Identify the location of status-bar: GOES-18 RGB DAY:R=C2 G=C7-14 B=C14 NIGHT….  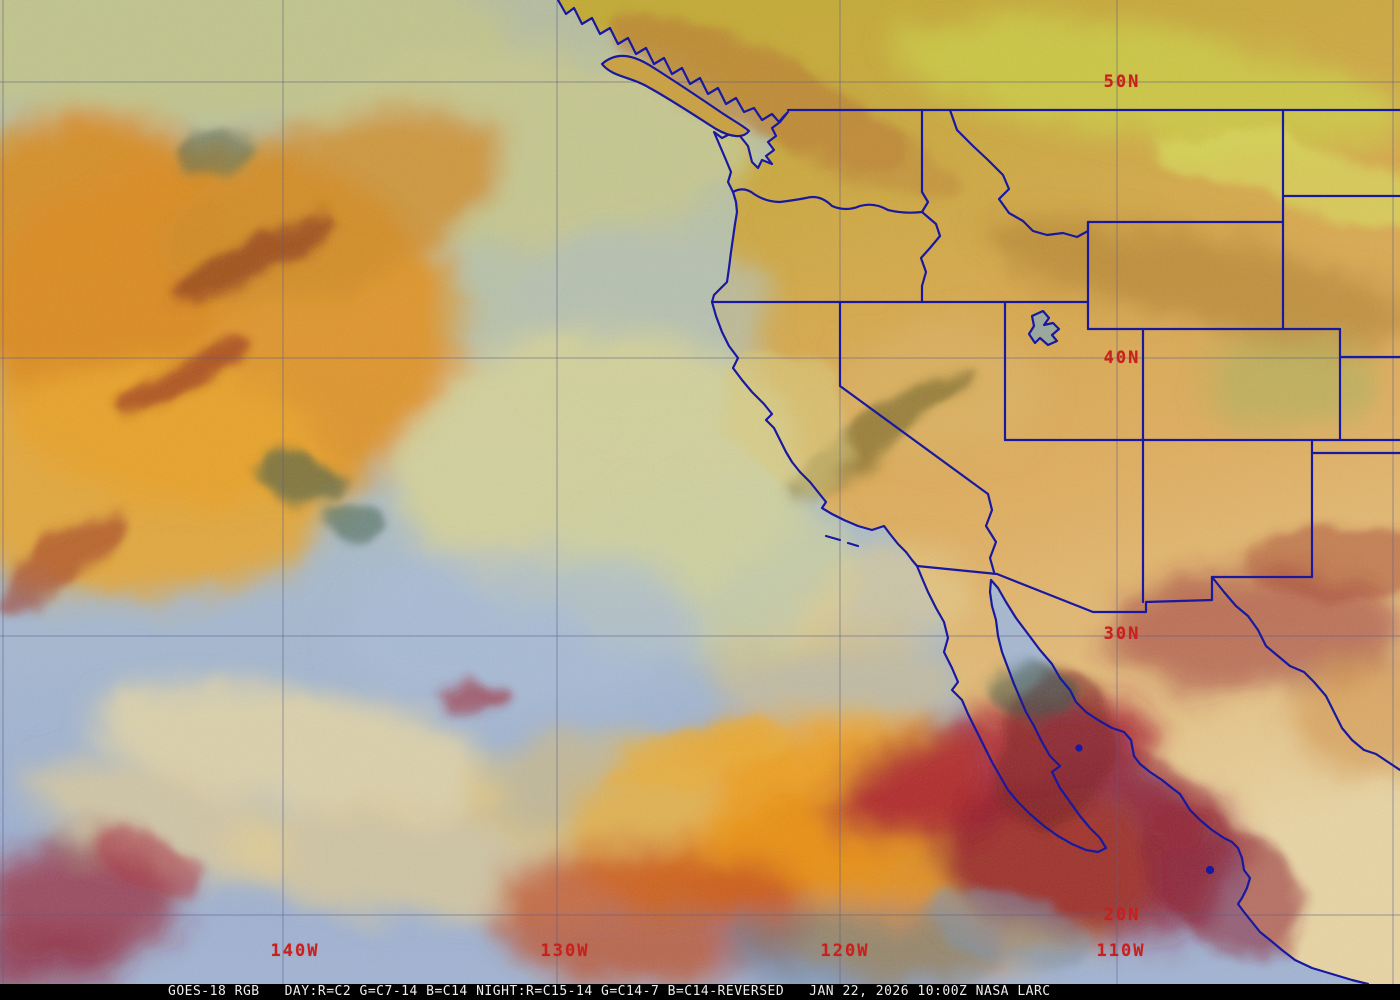
(700, 992).